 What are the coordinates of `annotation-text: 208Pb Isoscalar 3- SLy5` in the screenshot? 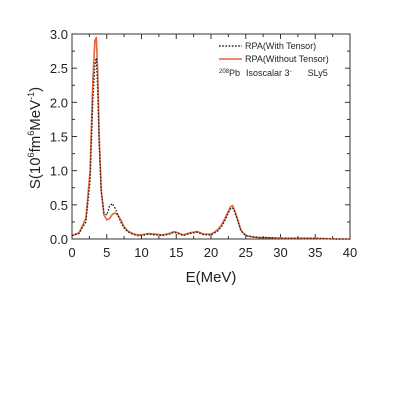 It's located at (273, 73).